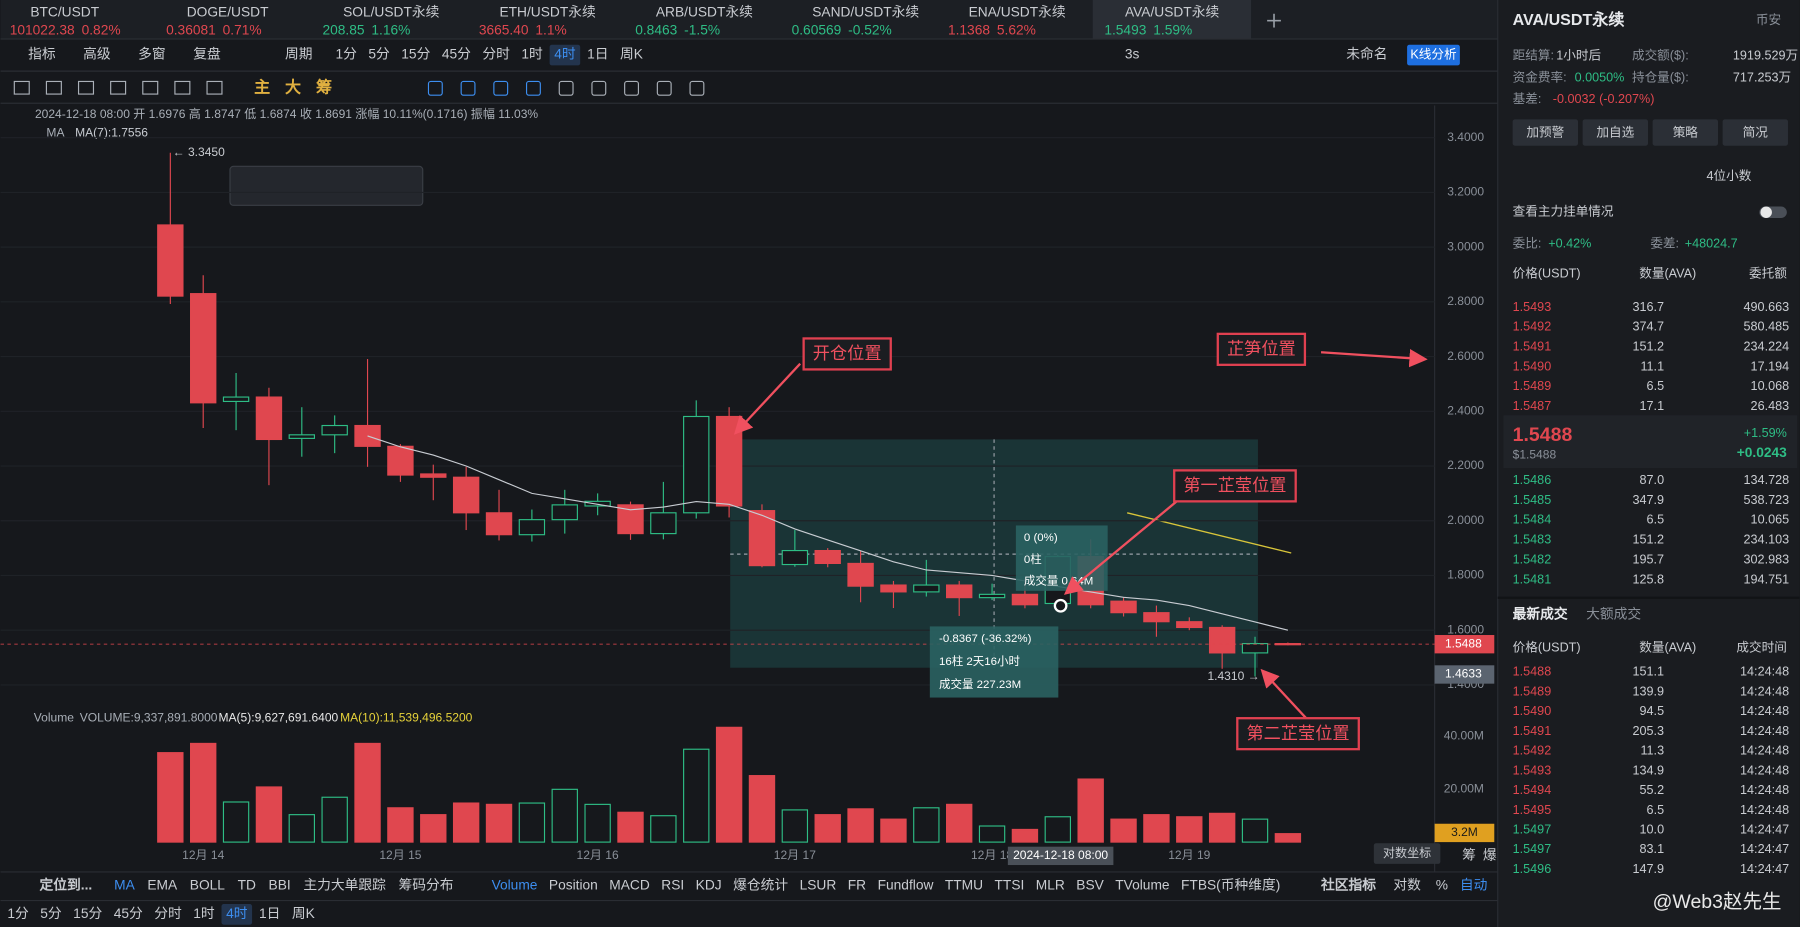 This screenshot has height=927, width=1800. Describe the element at coordinates (299, 54) in the screenshot. I see `toolbar-item: 周期` at that location.